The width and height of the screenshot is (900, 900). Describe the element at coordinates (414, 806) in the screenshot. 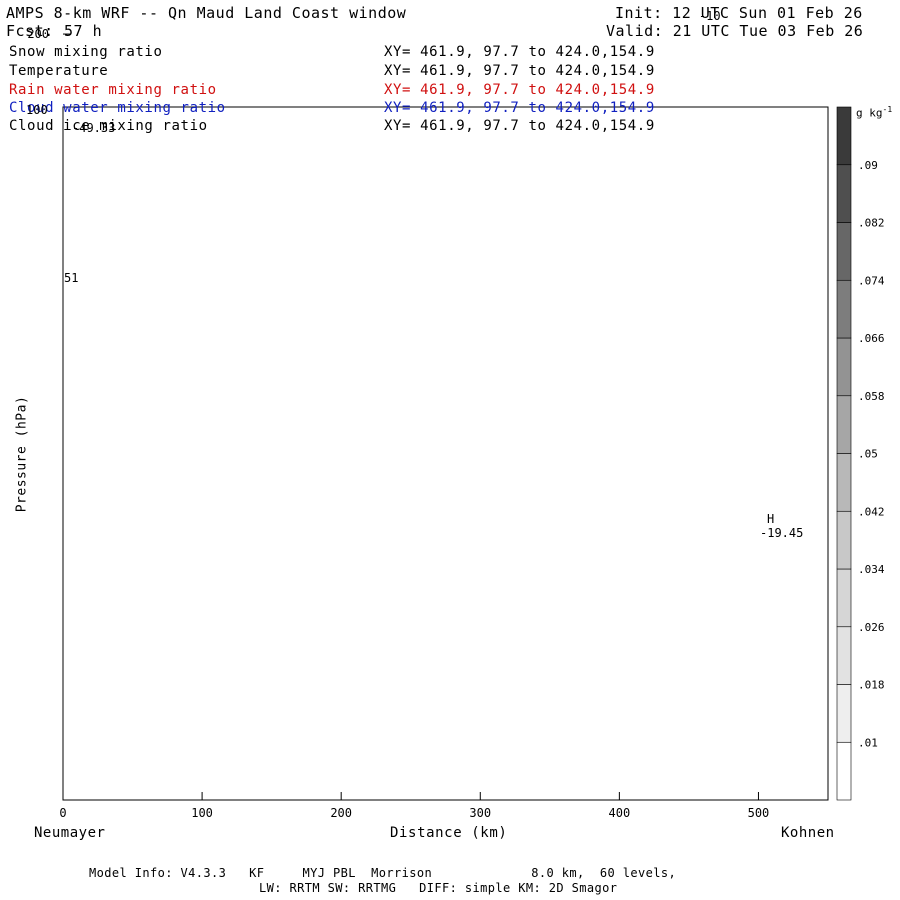

I see `x-axis: 0 100 200 300 400 500` at that location.